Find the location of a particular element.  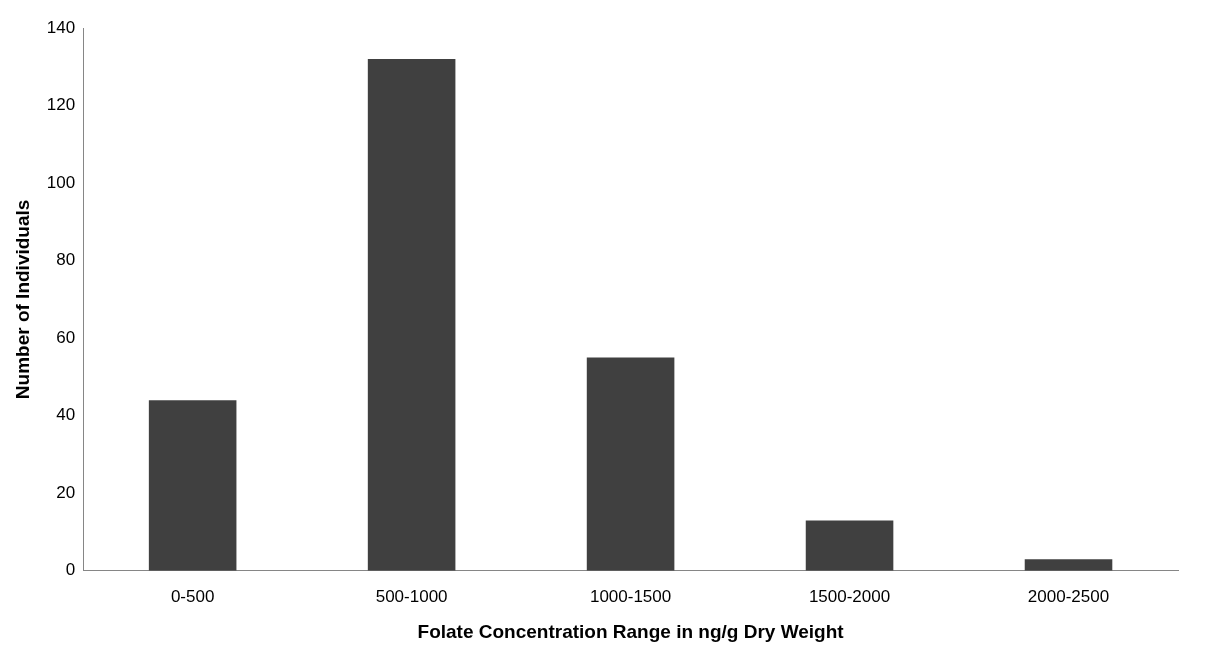

x-tick-label: 1500-2000 is located at coordinates (849, 596).